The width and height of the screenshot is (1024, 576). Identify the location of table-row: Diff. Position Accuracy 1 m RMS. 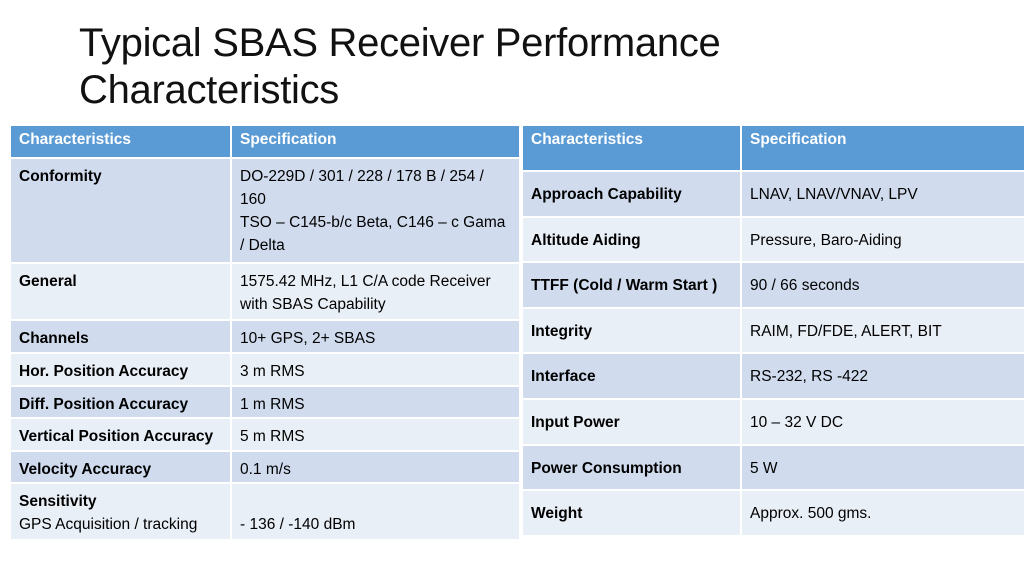
(265, 402).